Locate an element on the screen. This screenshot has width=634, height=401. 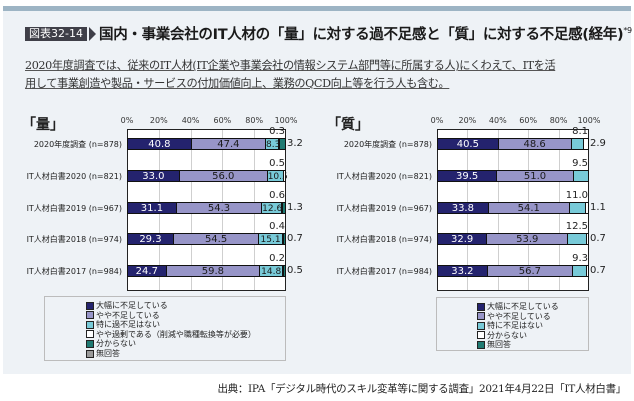
value-label-above: 0.5 is located at coordinates (277, 163).